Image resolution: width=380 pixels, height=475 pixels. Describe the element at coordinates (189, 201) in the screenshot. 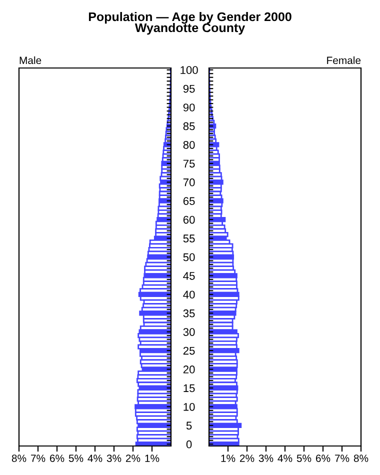

I see `y-tick-label: 65` at that location.